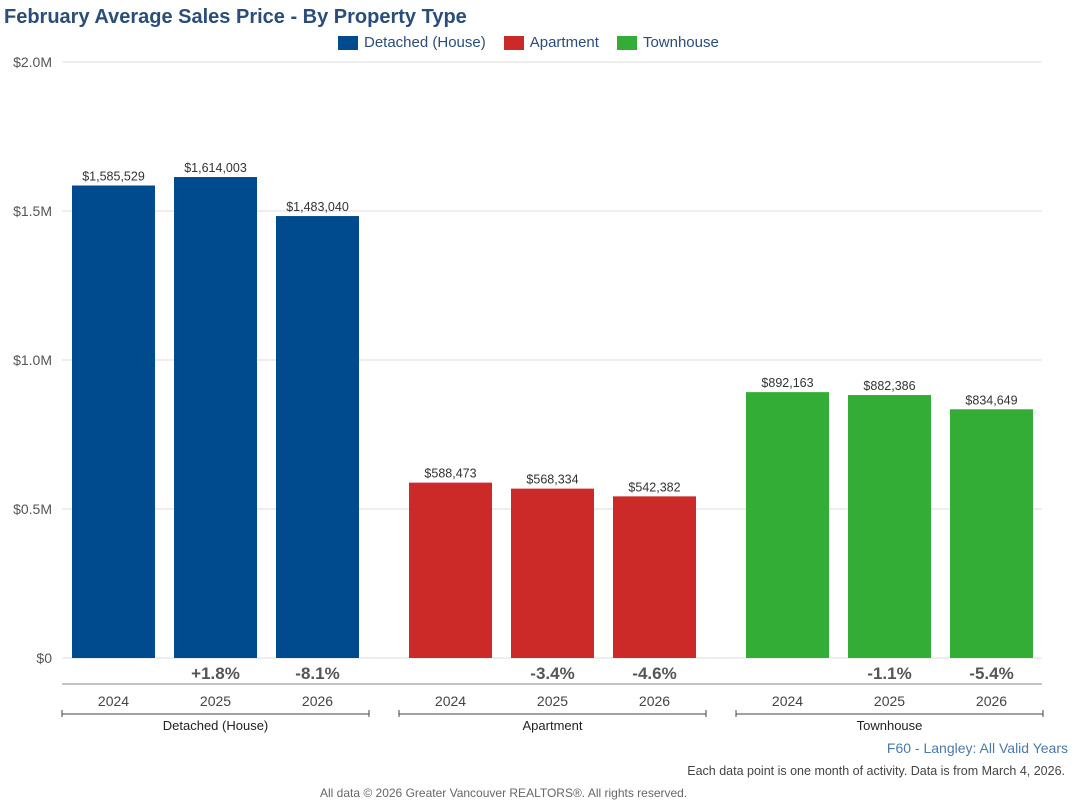 The width and height of the screenshot is (1087, 800). I want to click on legend: Detached (House) Apartment Townhouse, so click(528, 42).